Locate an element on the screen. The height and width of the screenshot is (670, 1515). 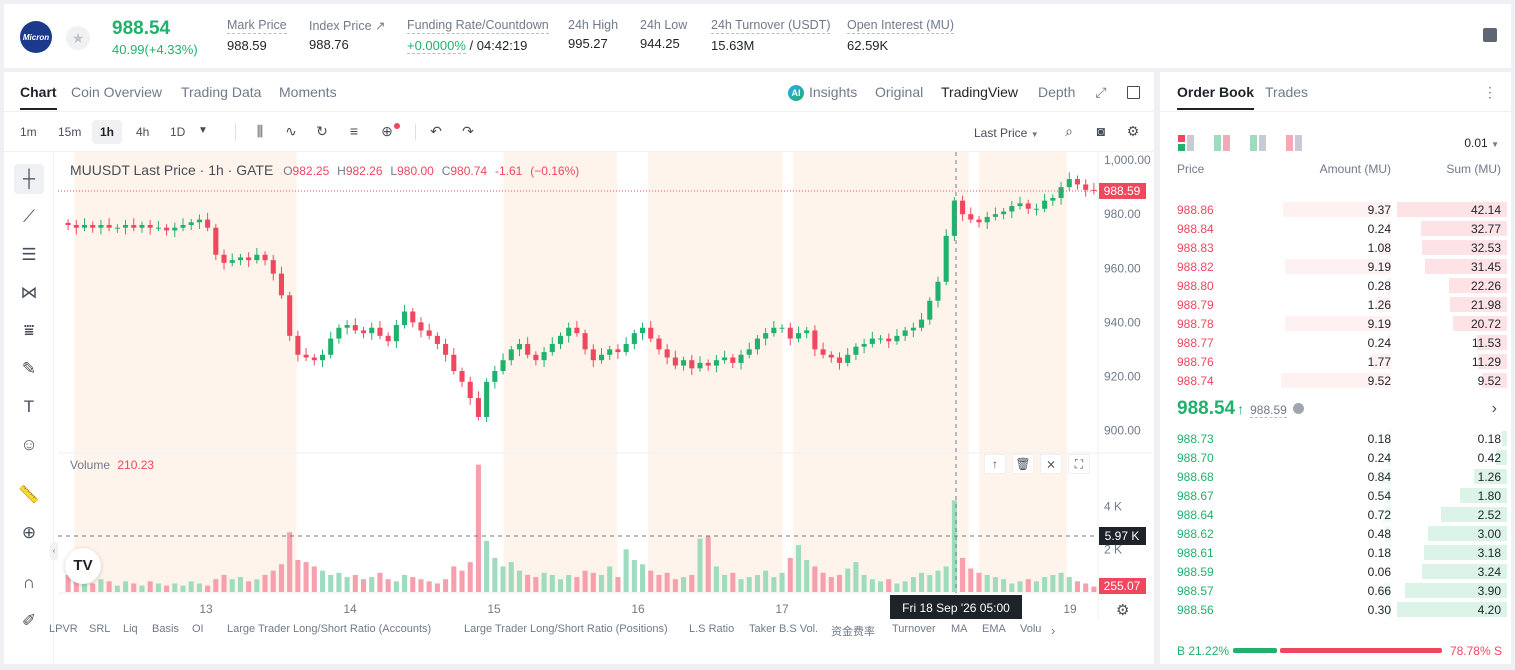
indicator-ma: MA is located at coordinates (959, 629).